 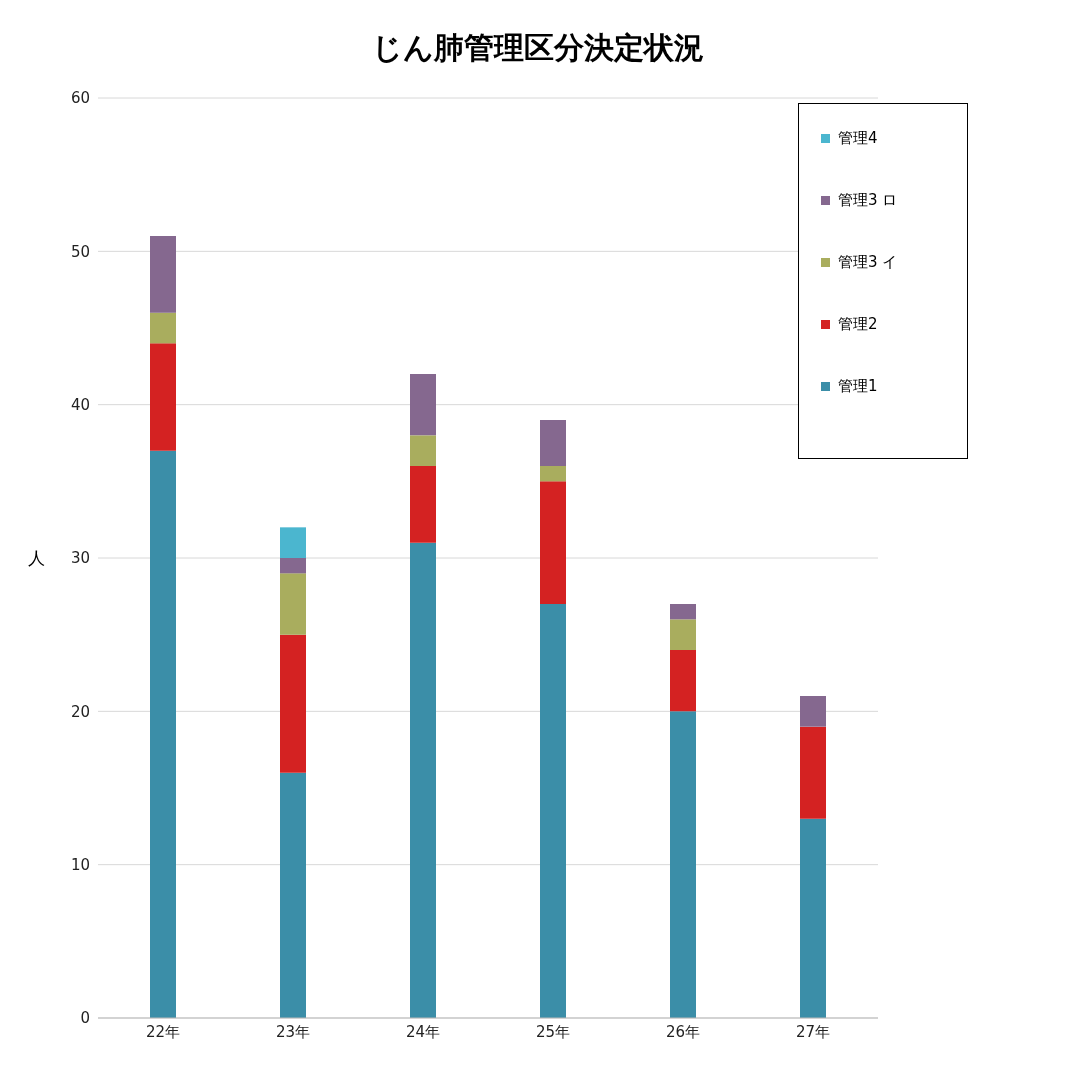 I want to click on y-tick-label: 30, so click(x=80, y=558).